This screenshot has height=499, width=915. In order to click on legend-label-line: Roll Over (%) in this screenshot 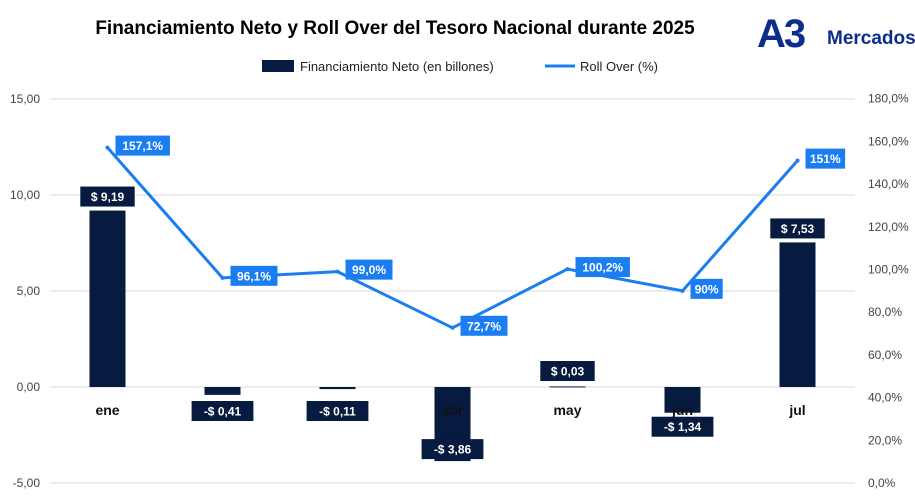, I will do `click(619, 66)`.